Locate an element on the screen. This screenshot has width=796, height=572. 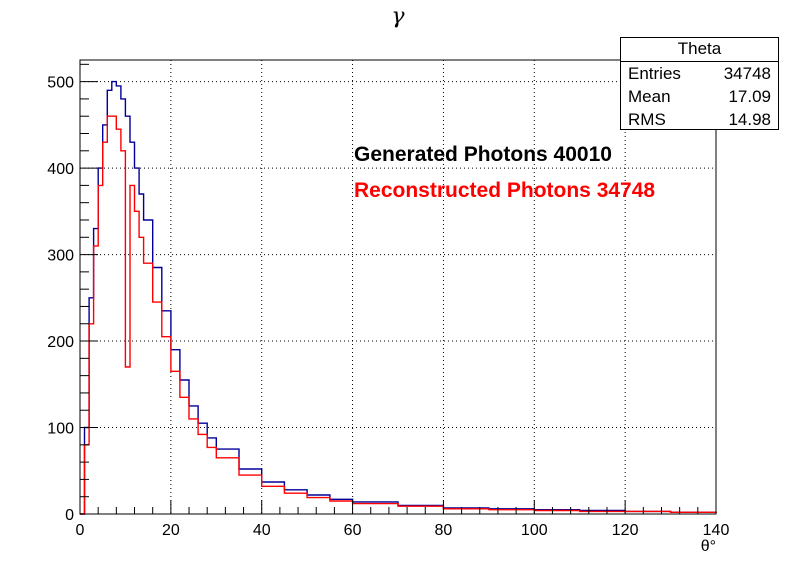
stats-label: Entries is located at coordinates (654, 73).